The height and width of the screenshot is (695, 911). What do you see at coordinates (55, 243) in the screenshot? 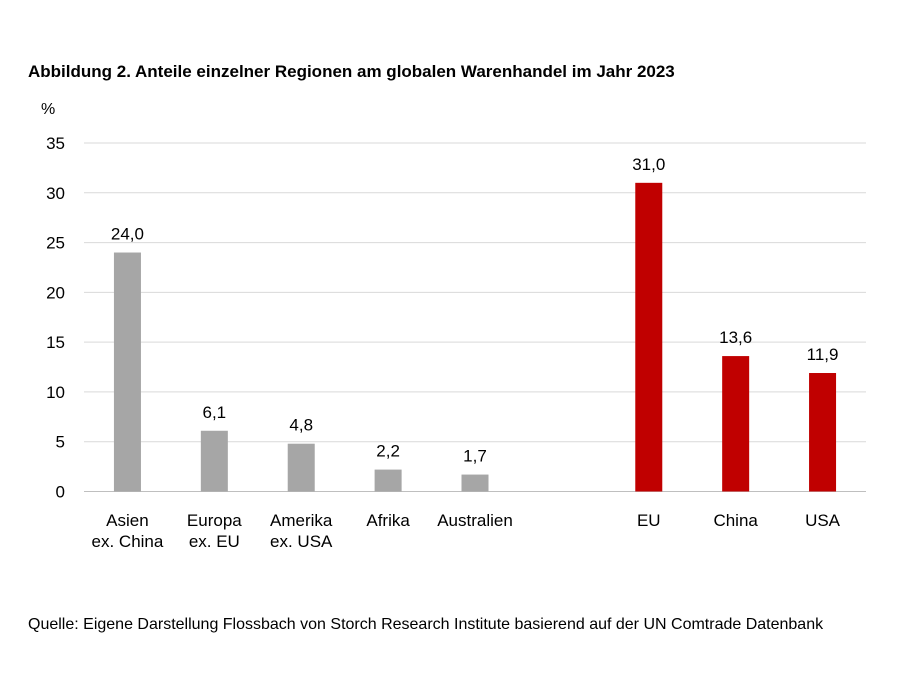
I see `y-tick-label: 25` at bounding box center [55, 243].